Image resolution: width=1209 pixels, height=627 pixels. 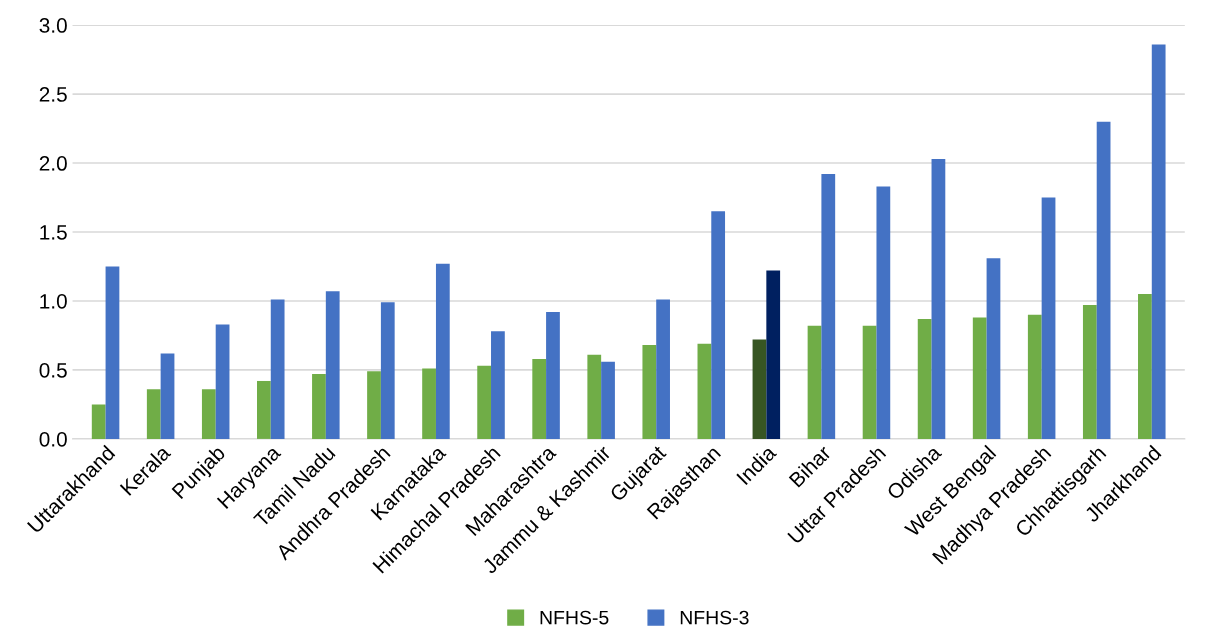 I want to click on y-tick-label: 0.0, so click(x=53, y=439).